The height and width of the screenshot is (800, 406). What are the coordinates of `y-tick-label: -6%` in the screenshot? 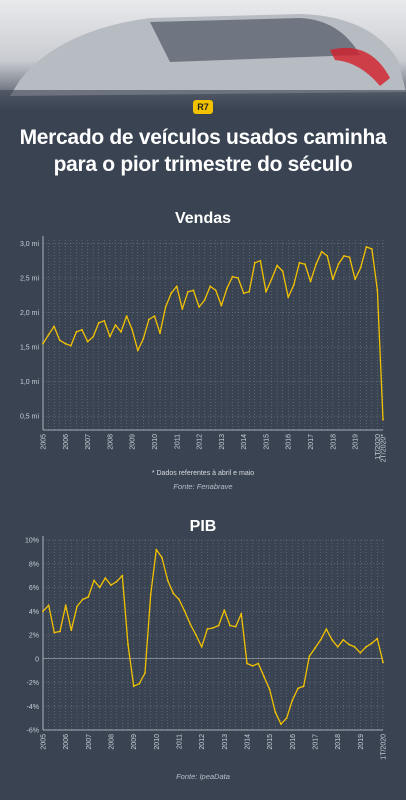 It's located at (33, 731).